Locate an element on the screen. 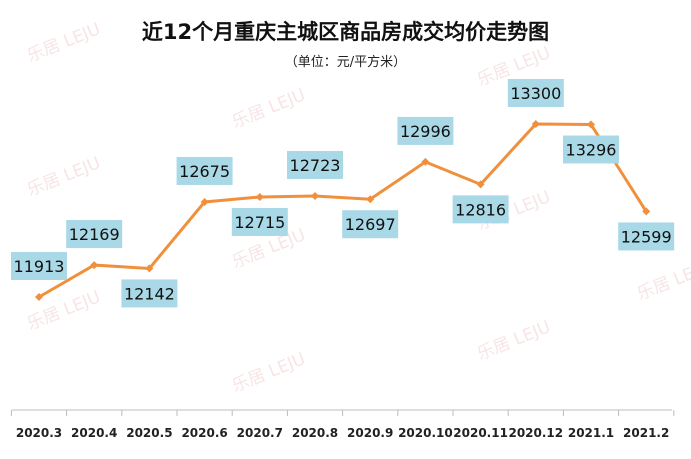  data-label-text: 12723 is located at coordinates (315, 165).